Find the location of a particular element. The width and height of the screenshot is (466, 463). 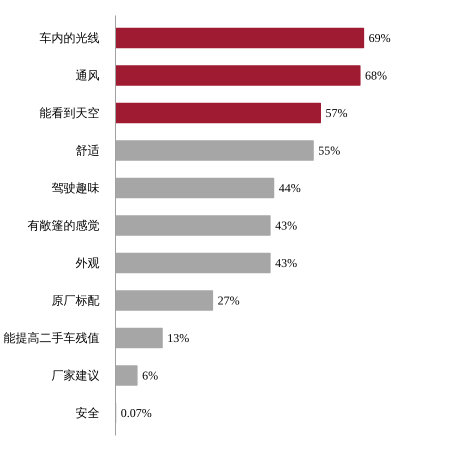

y-tick-label: 厂家建议 is located at coordinates (76, 375).